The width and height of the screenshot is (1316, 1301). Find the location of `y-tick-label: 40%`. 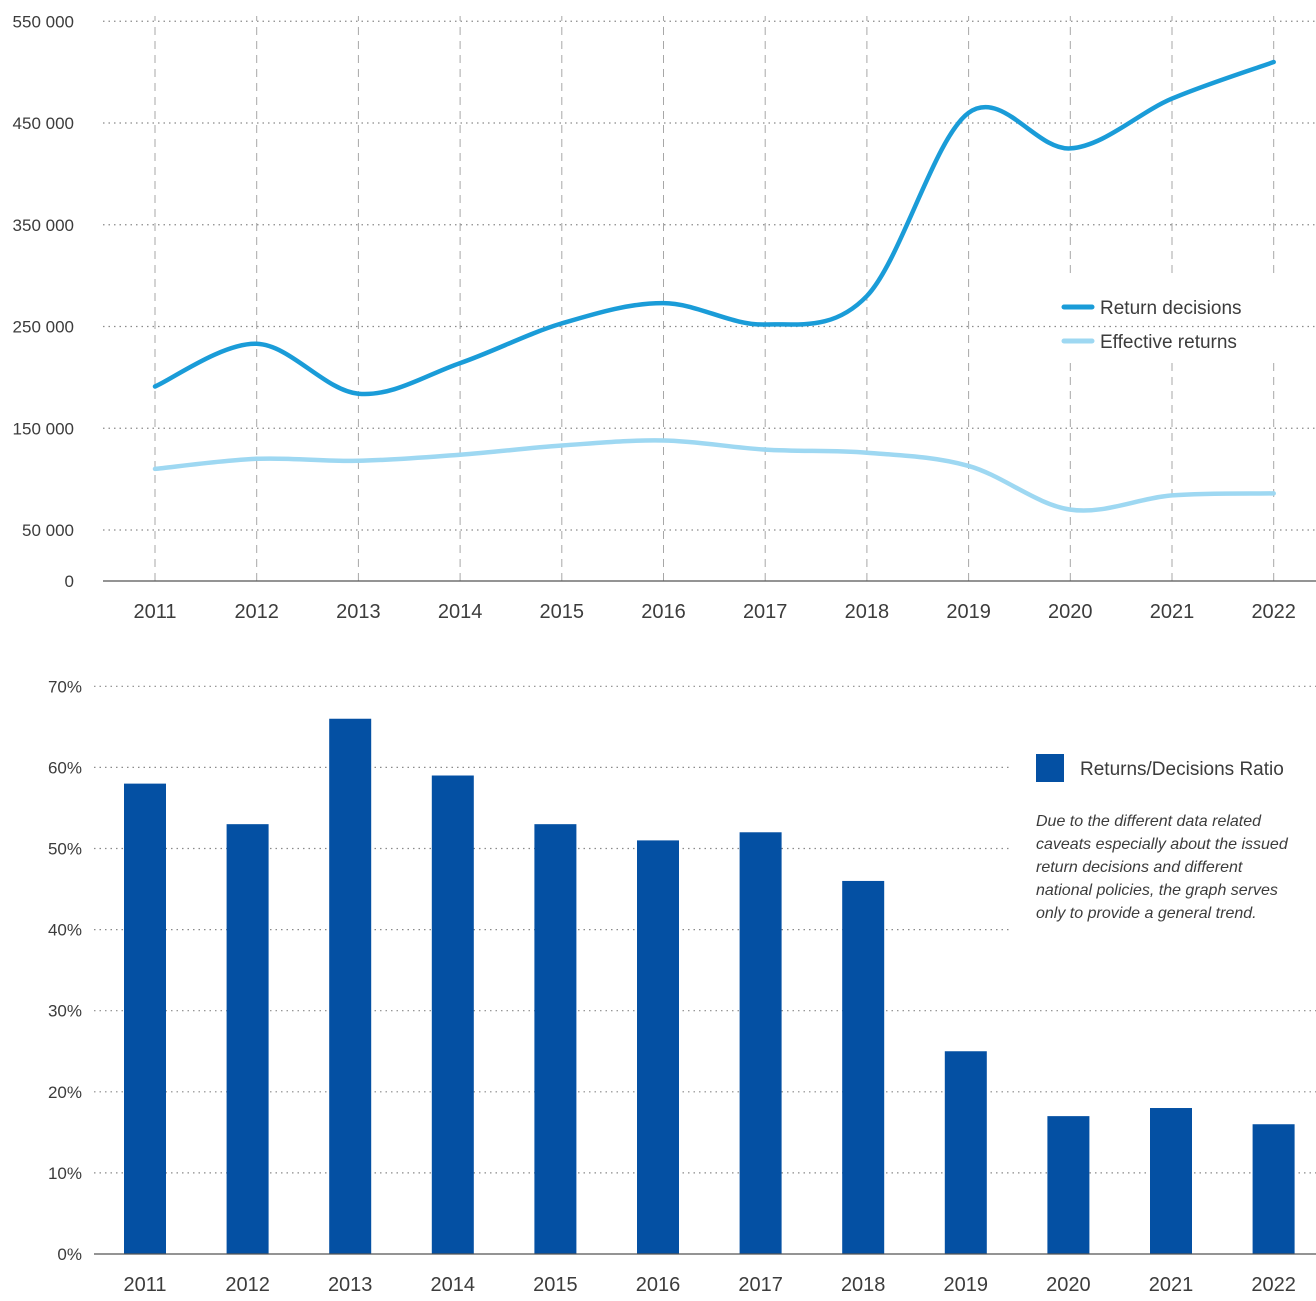

y-tick-label: 40% is located at coordinates (65, 930).